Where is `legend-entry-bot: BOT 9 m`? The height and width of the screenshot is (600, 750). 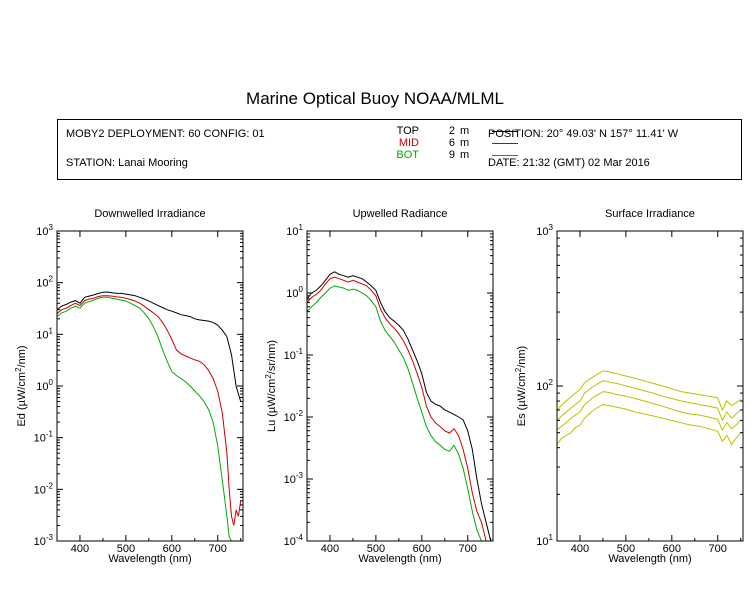 legend-entry-bot: BOT 9 m is located at coordinates (442, 155).